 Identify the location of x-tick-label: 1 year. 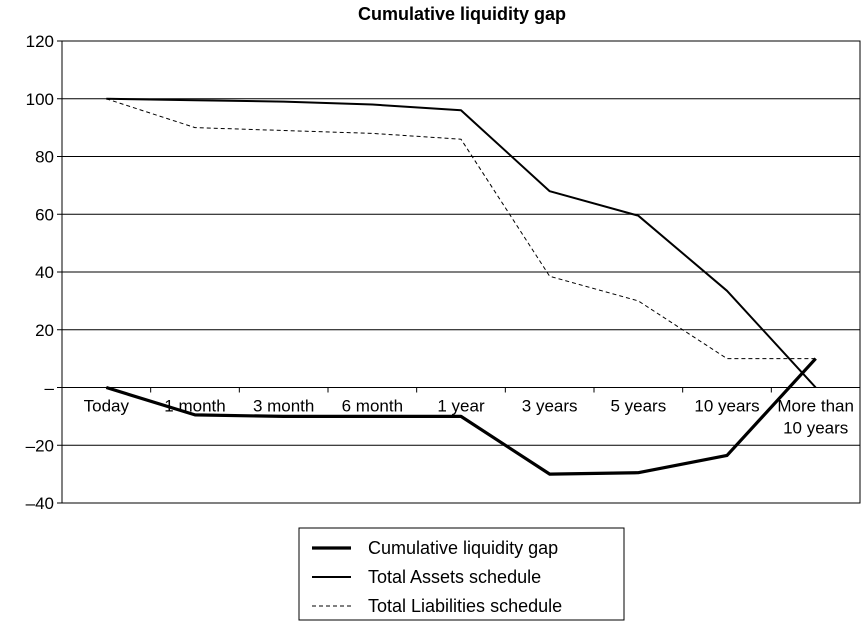
(461, 406).